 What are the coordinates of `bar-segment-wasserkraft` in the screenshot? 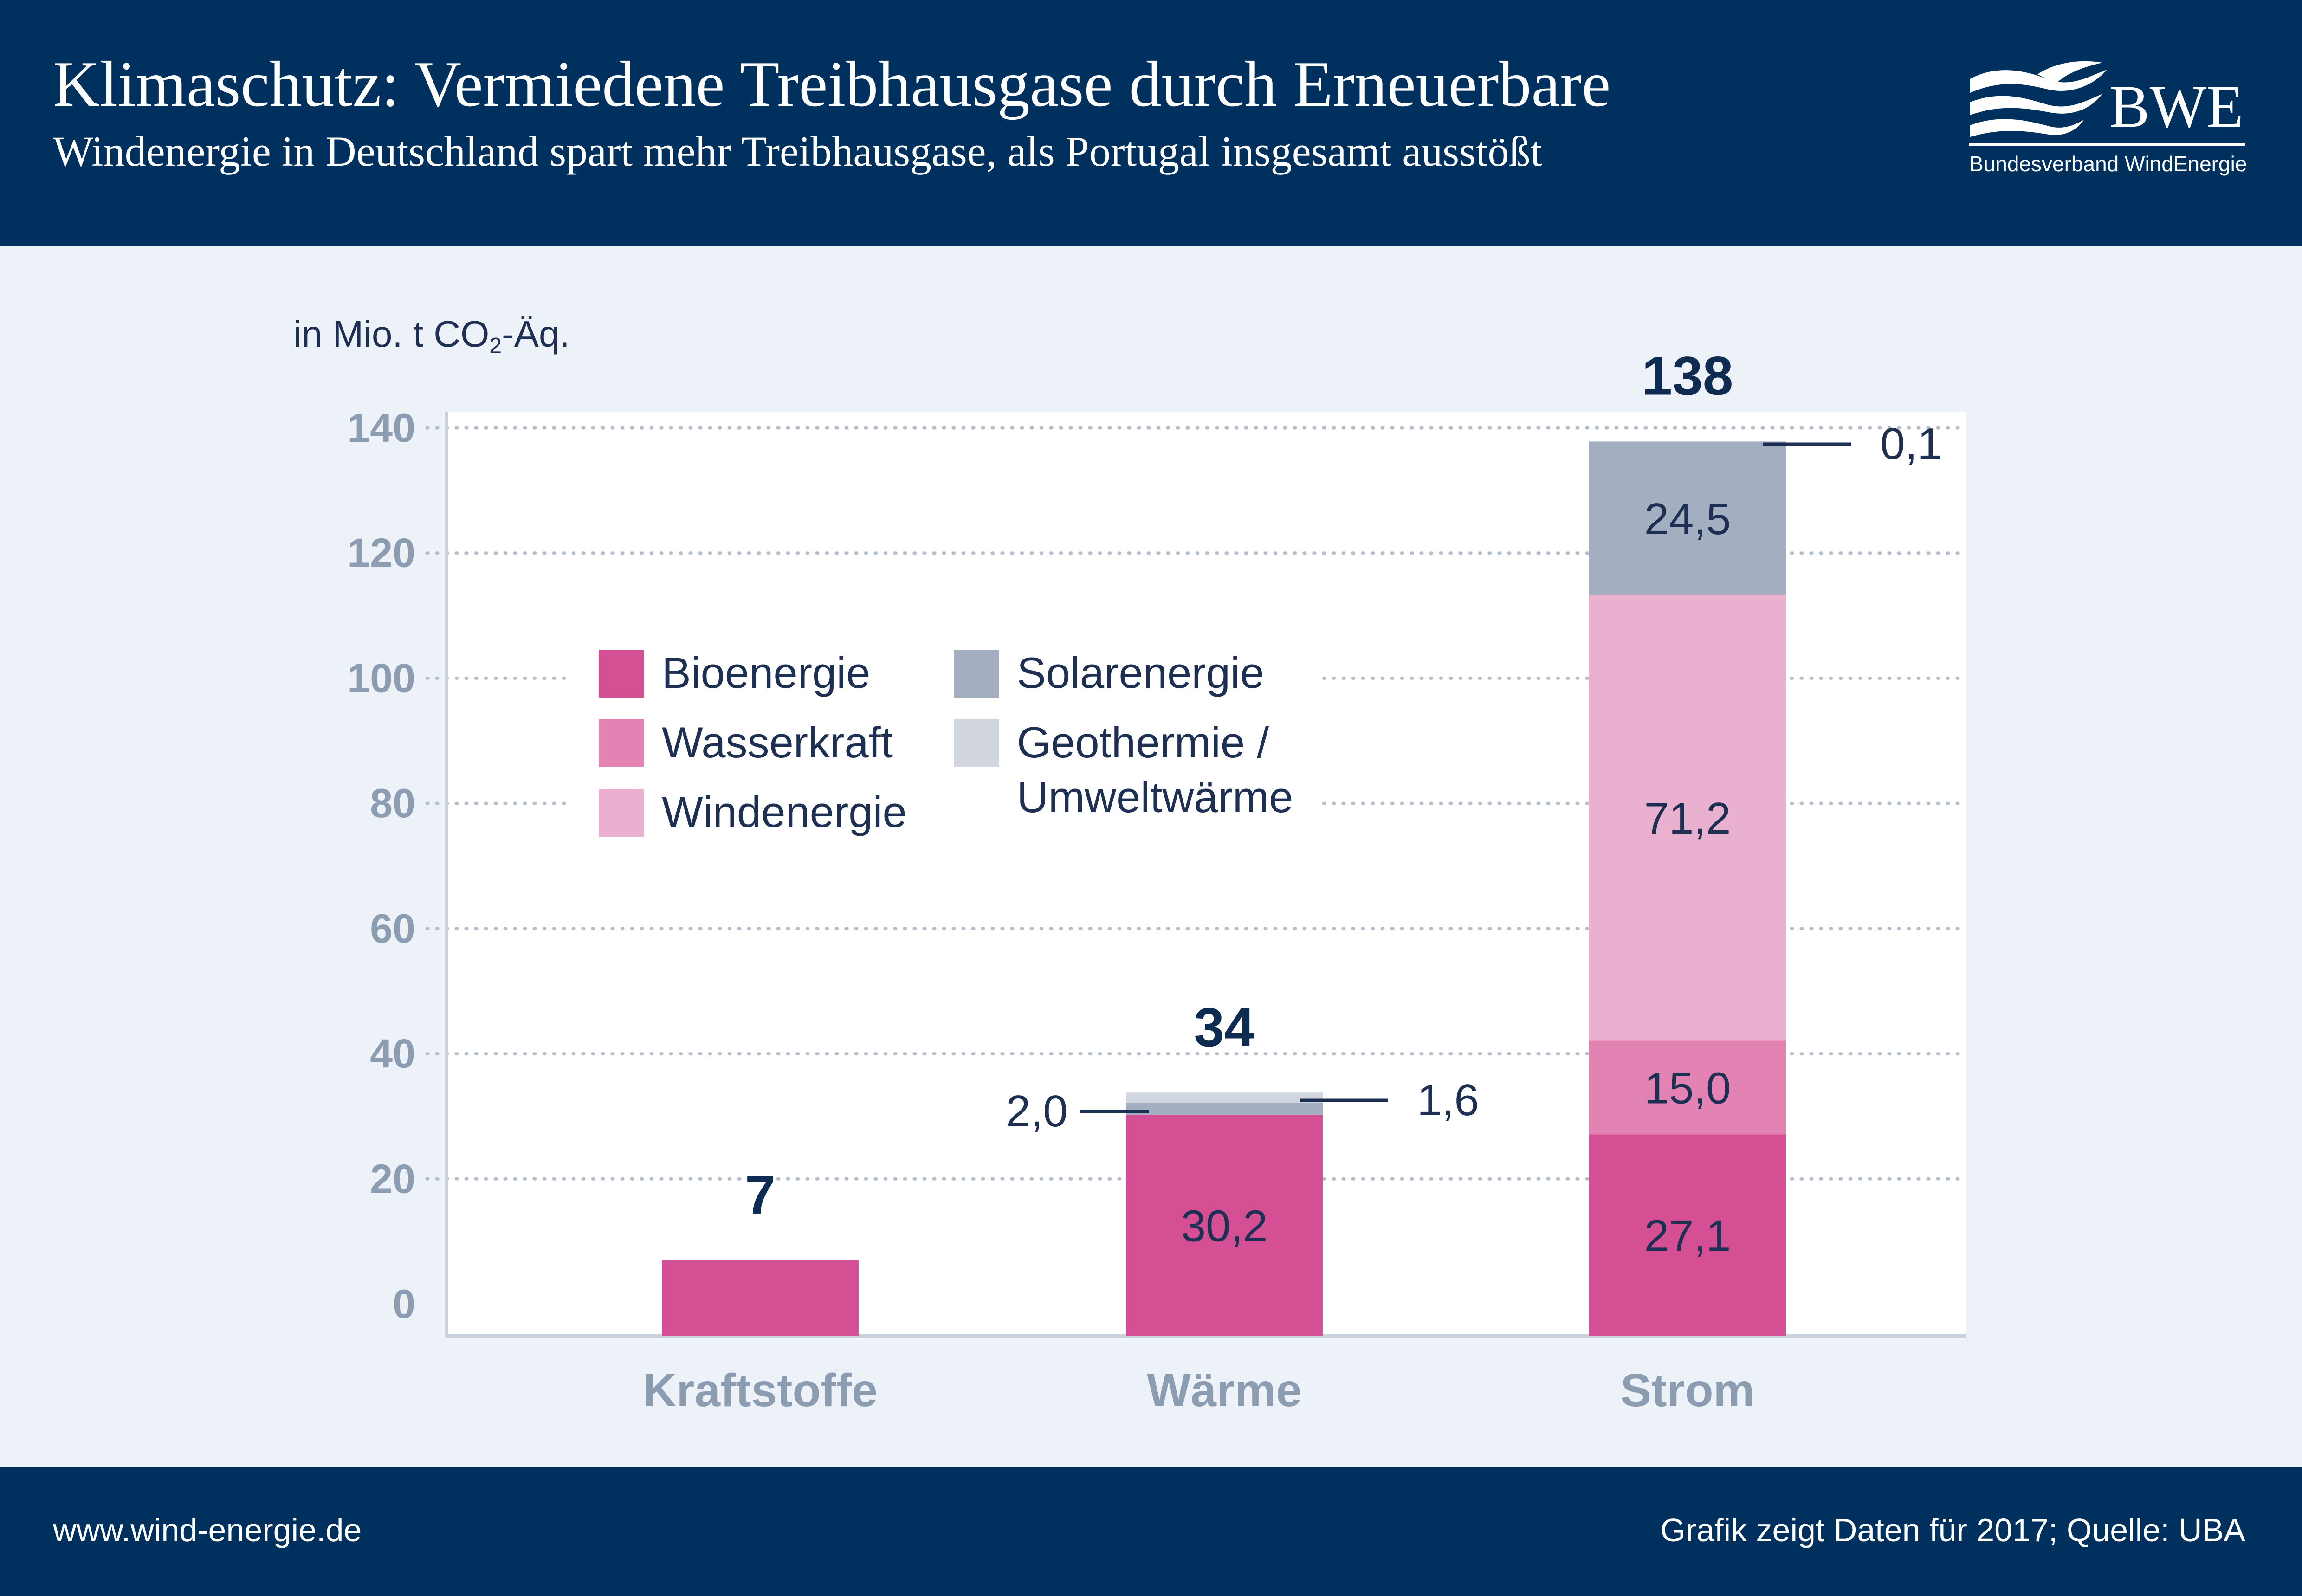 It's located at (1687, 1087).